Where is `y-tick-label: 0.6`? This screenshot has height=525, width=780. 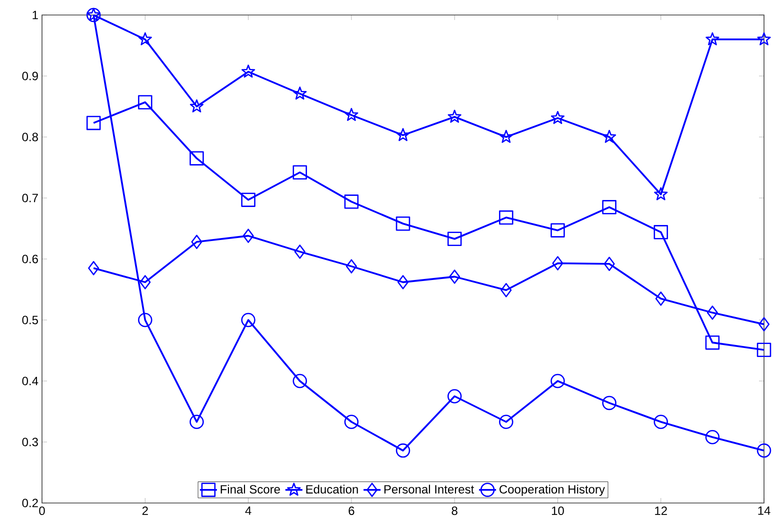 y-tick-label: 0.6 is located at coordinates (30, 259).